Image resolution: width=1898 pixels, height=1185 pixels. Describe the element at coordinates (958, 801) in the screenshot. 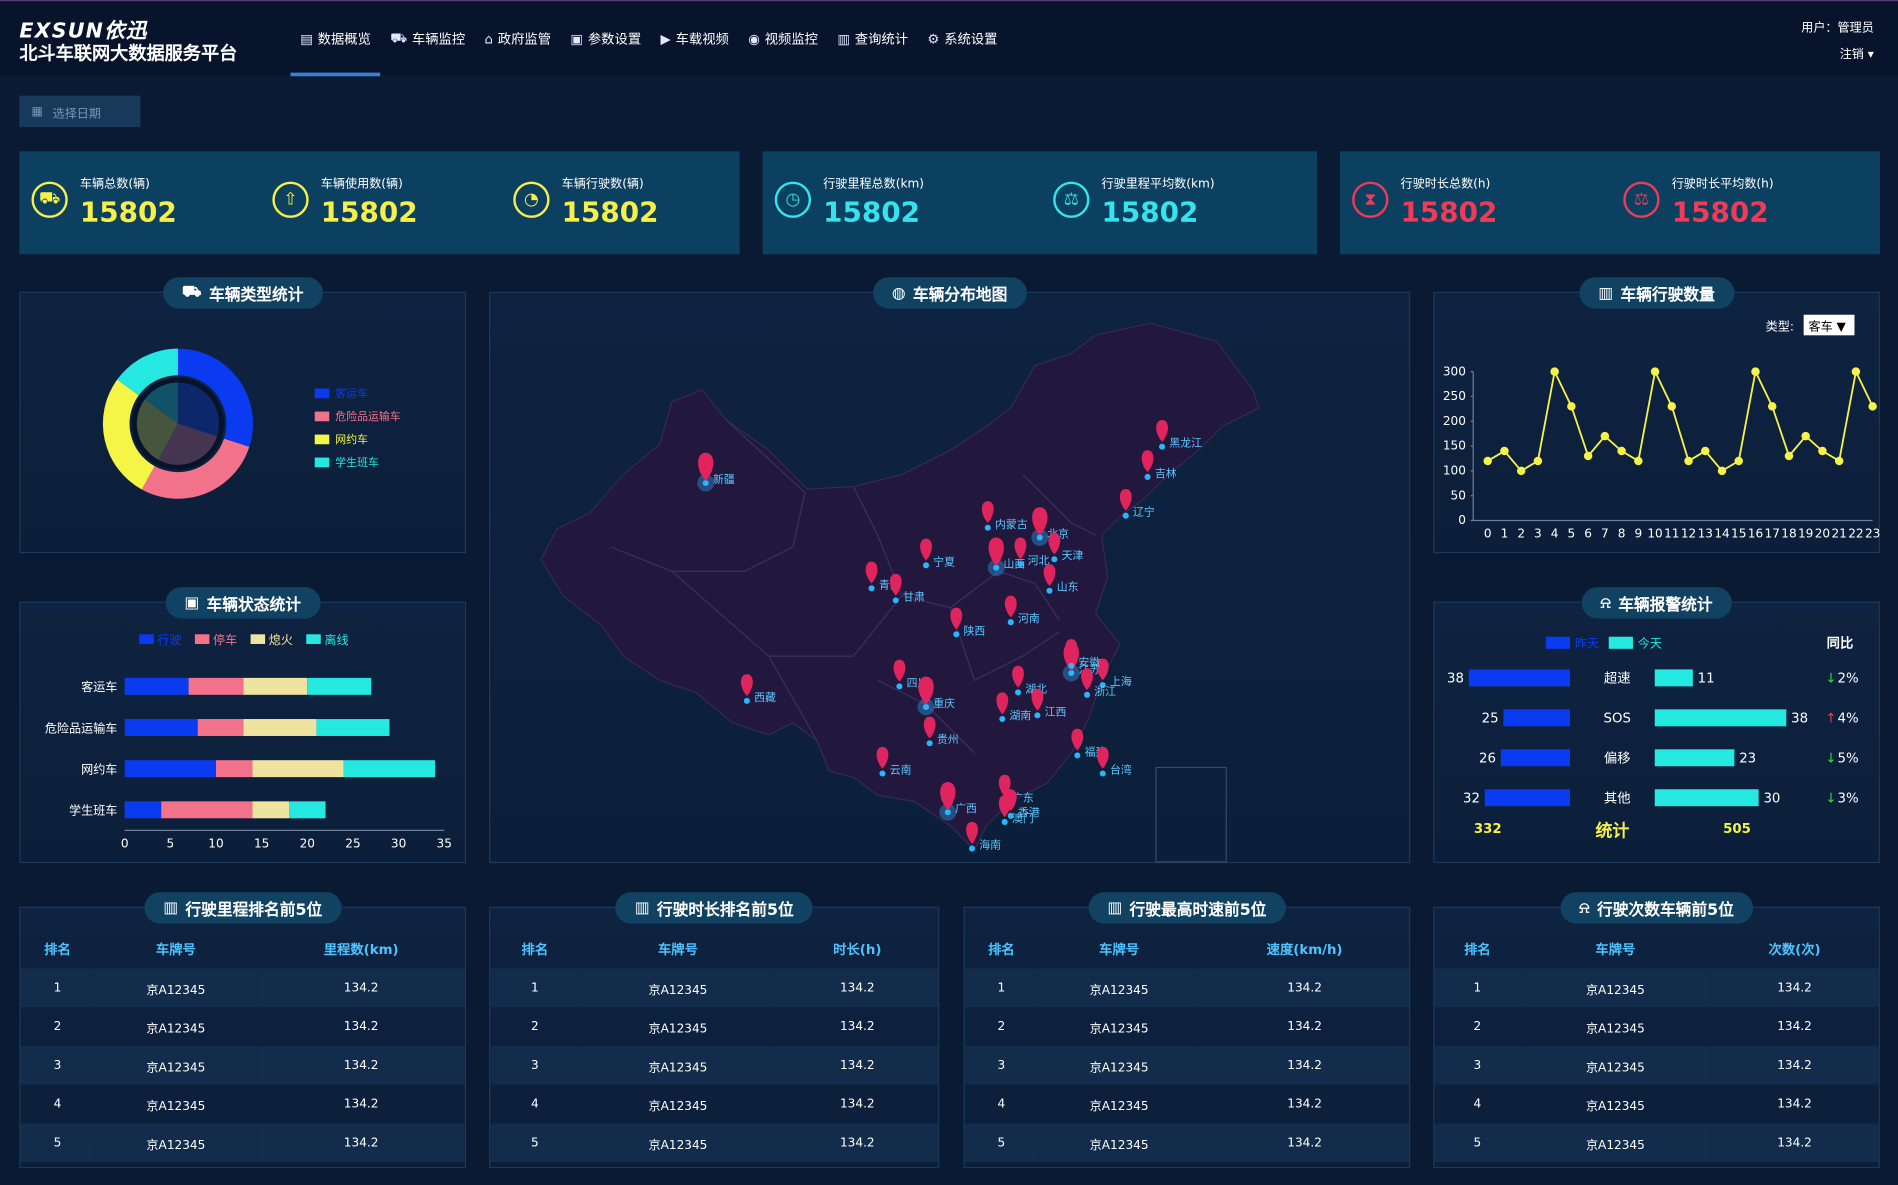

I see `map-marker: 广西` at that location.